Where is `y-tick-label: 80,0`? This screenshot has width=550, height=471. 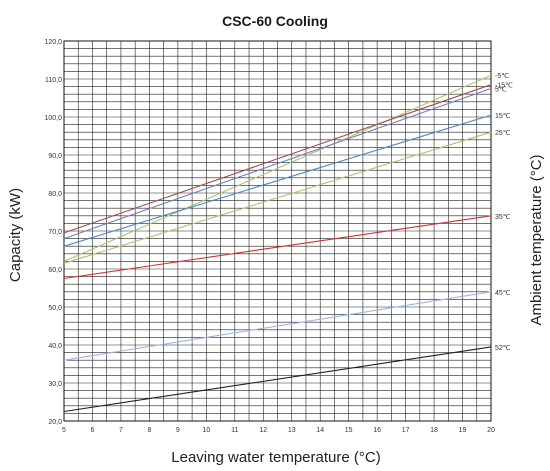
y-tick-label: 80,0 is located at coordinates (55, 194).